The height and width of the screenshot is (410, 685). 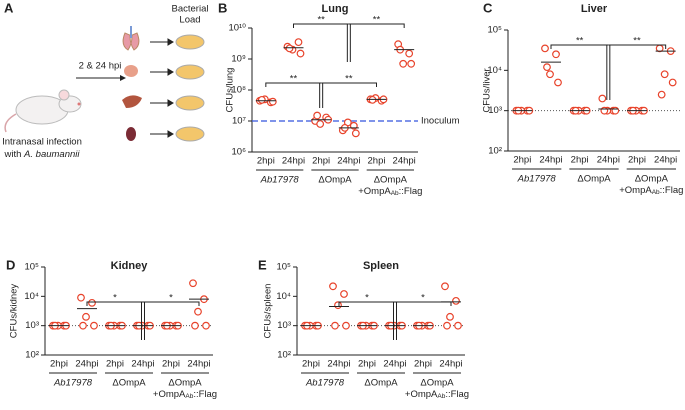 What do you see at coordinates (239, 152) in the screenshot?
I see `y-tick-label: 10⁶` at bounding box center [239, 152].